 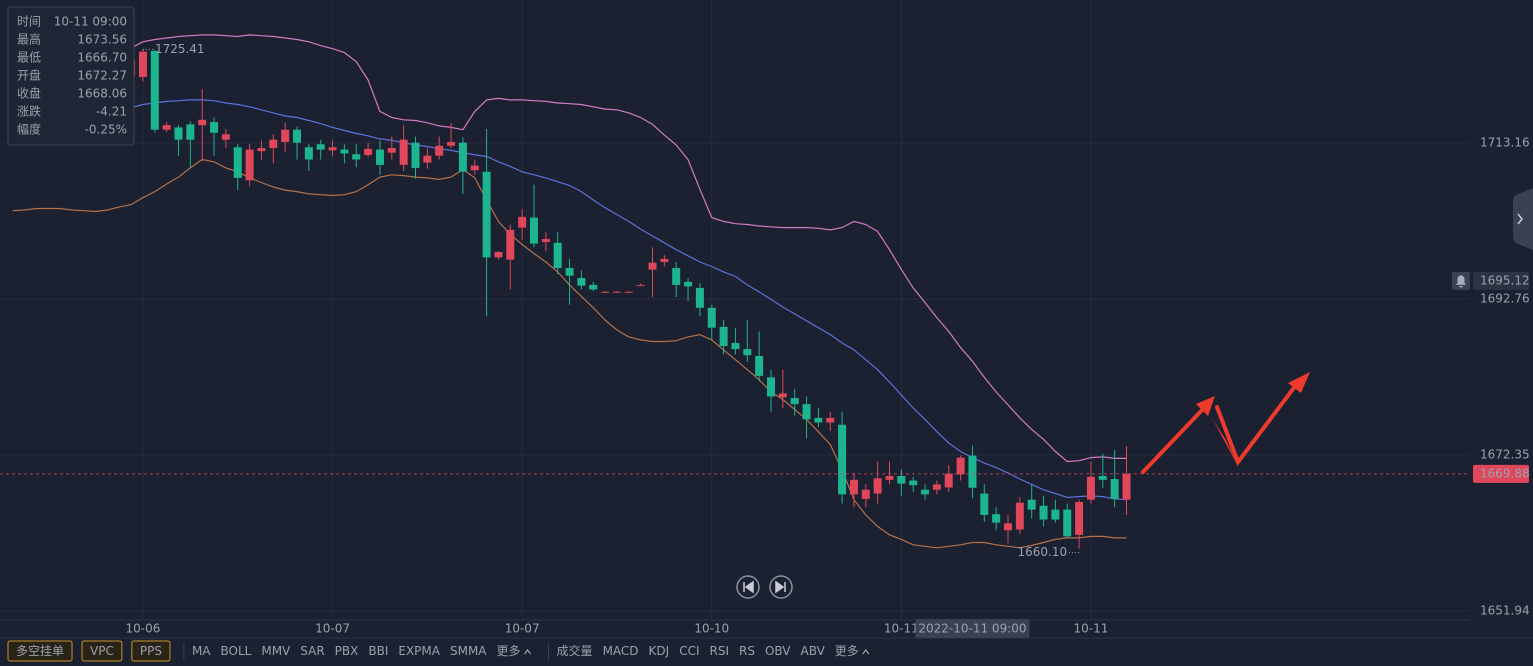 I want to click on indicator-button: SAR, so click(x=312, y=651).